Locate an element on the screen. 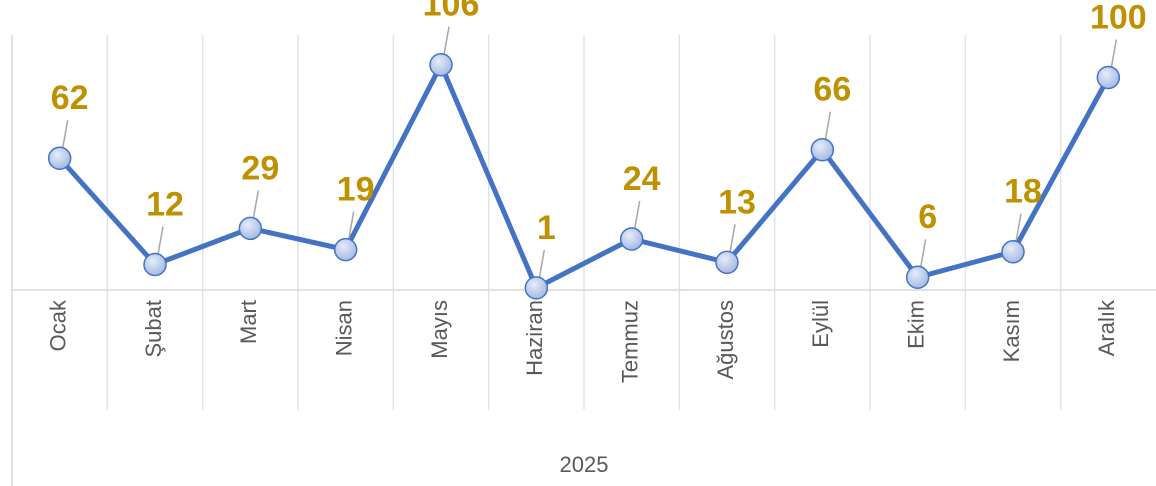  data-label: 106 is located at coordinates (451, 12).